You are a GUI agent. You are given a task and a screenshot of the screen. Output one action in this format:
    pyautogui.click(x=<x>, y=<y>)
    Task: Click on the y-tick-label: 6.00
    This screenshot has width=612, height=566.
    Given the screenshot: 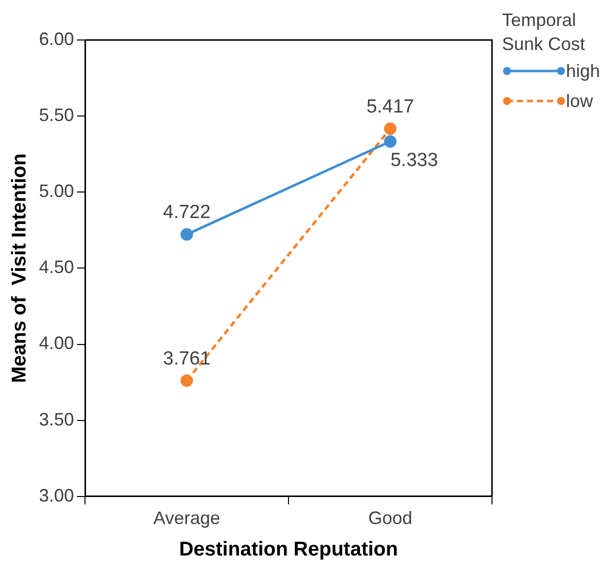 What is the action you would take?
    pyautogui.click(x=56, y=38)
    